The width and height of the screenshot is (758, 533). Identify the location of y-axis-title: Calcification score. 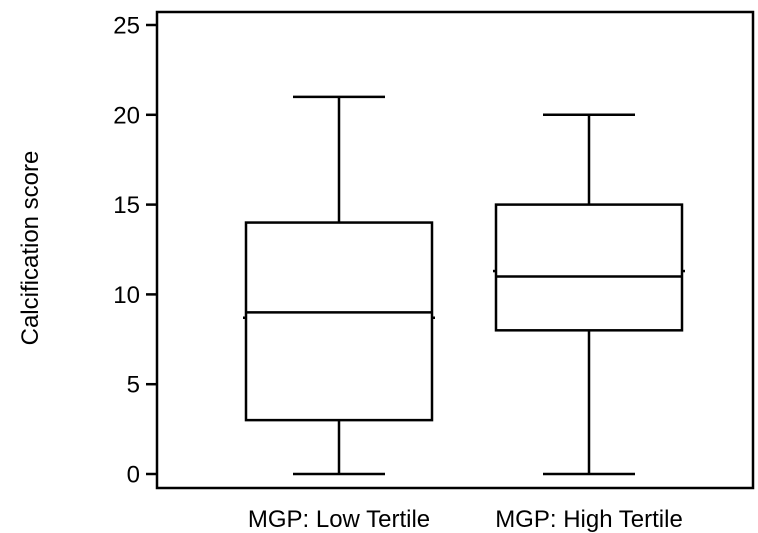
(30, 248).